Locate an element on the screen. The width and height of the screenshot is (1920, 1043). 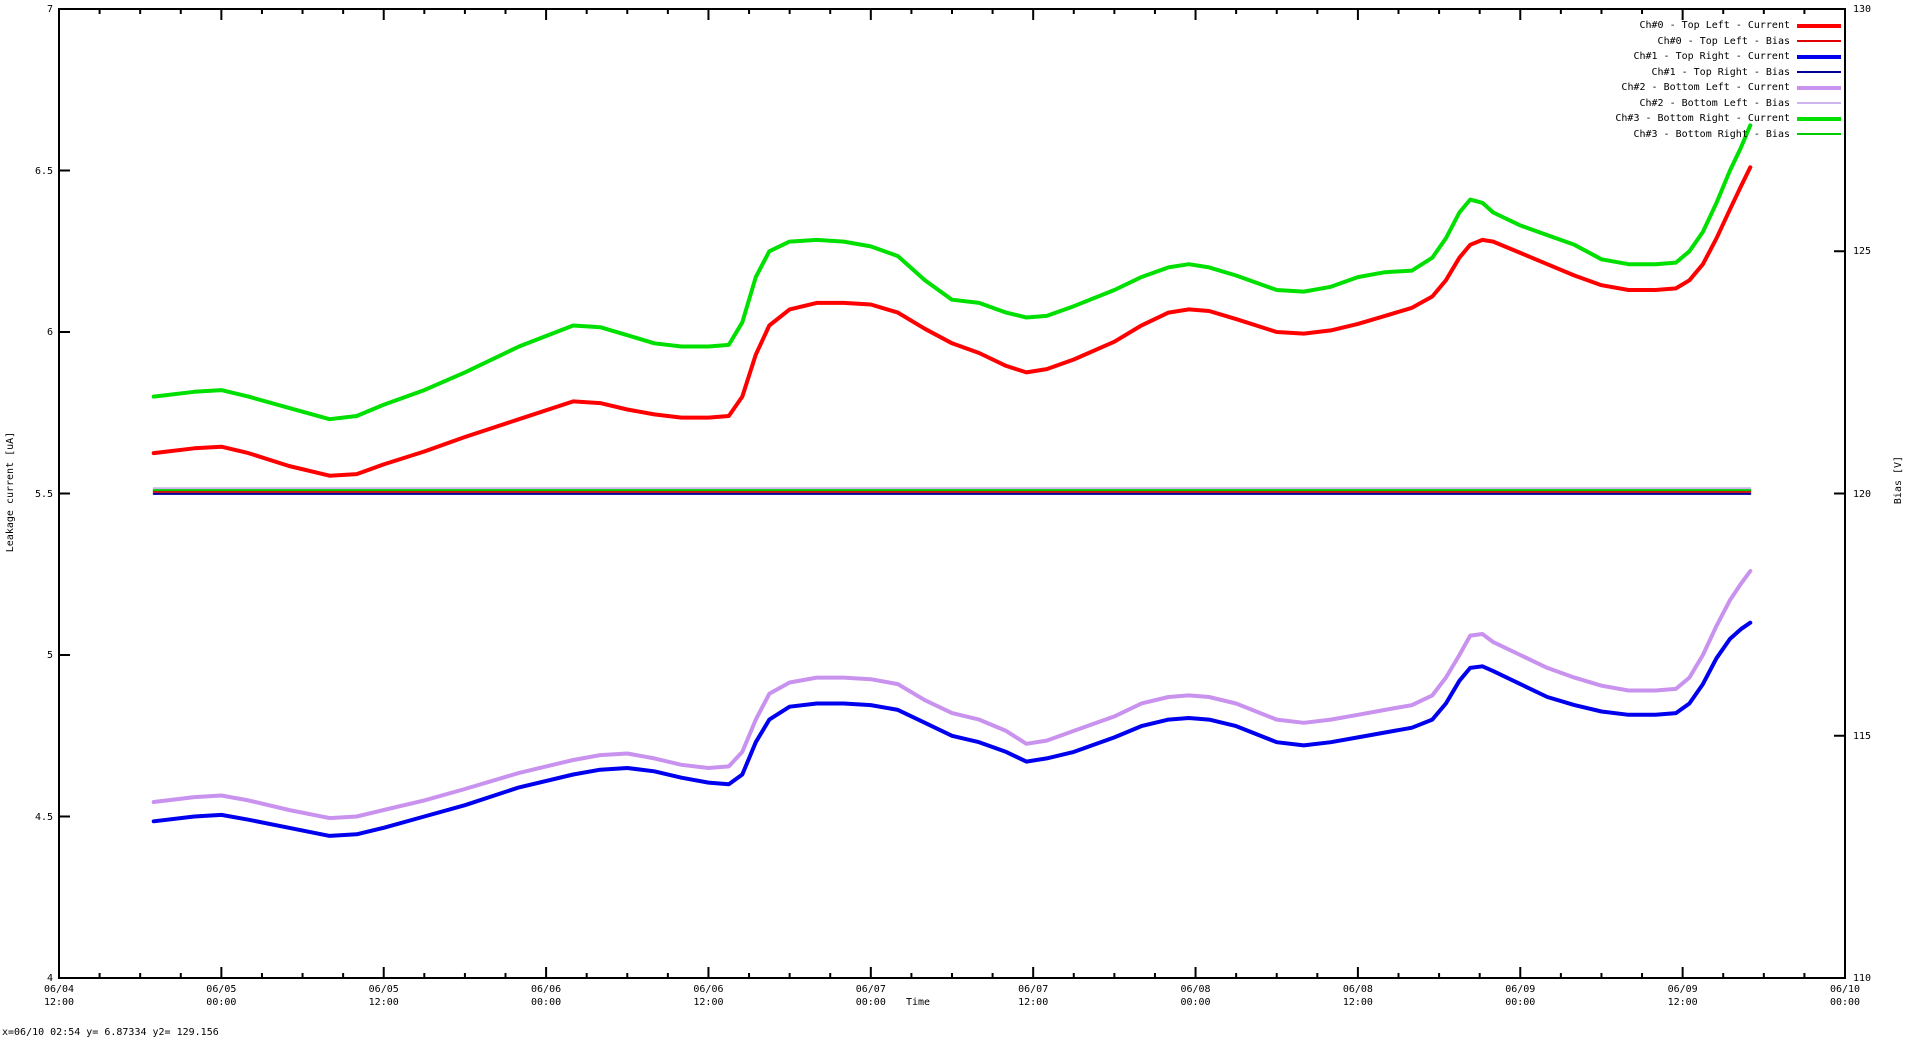
x-tick-label: 06/06 12:00 is located at coordinates (708, 996).